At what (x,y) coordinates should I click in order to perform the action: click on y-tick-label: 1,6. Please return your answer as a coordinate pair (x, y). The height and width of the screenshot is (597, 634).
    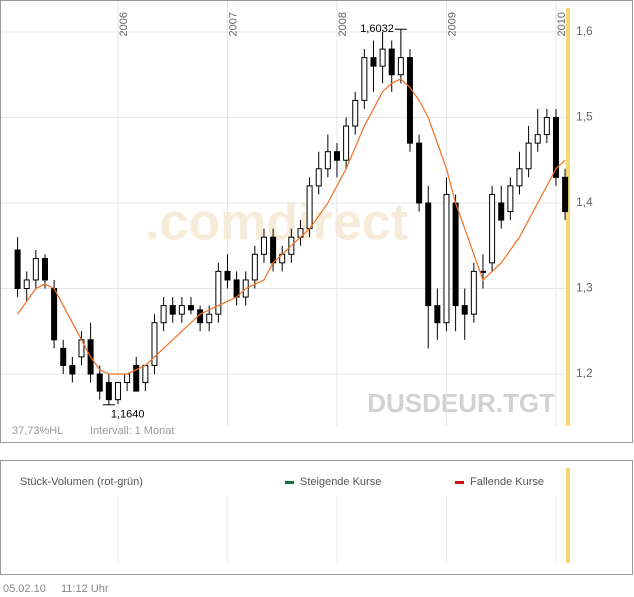
    Looking at the image, I should click on (584, 31).